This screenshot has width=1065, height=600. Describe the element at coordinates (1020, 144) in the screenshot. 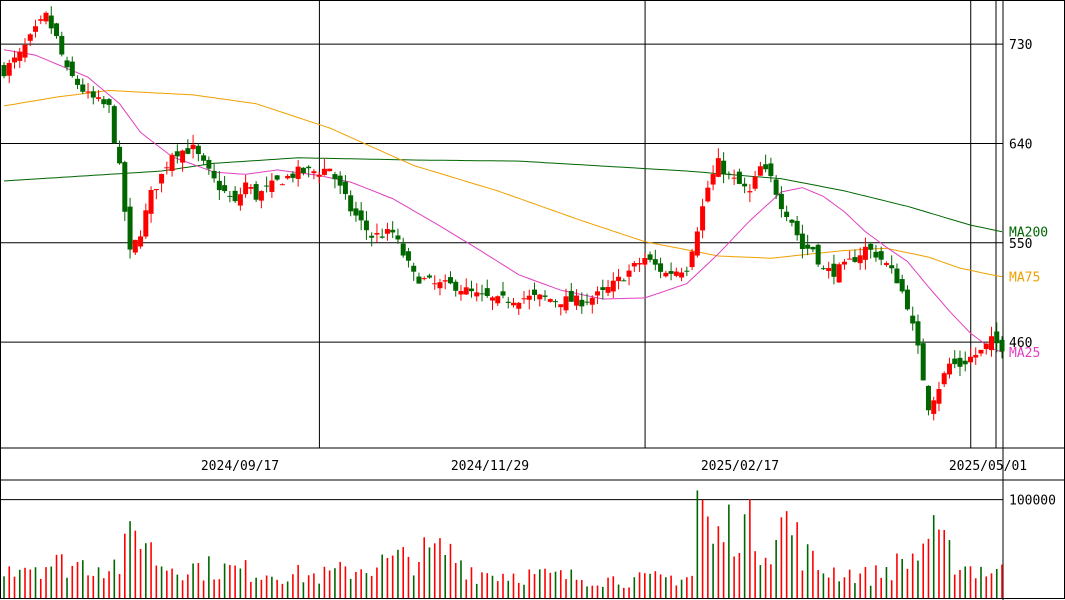

I see `price-tick-label: 640` at that location.